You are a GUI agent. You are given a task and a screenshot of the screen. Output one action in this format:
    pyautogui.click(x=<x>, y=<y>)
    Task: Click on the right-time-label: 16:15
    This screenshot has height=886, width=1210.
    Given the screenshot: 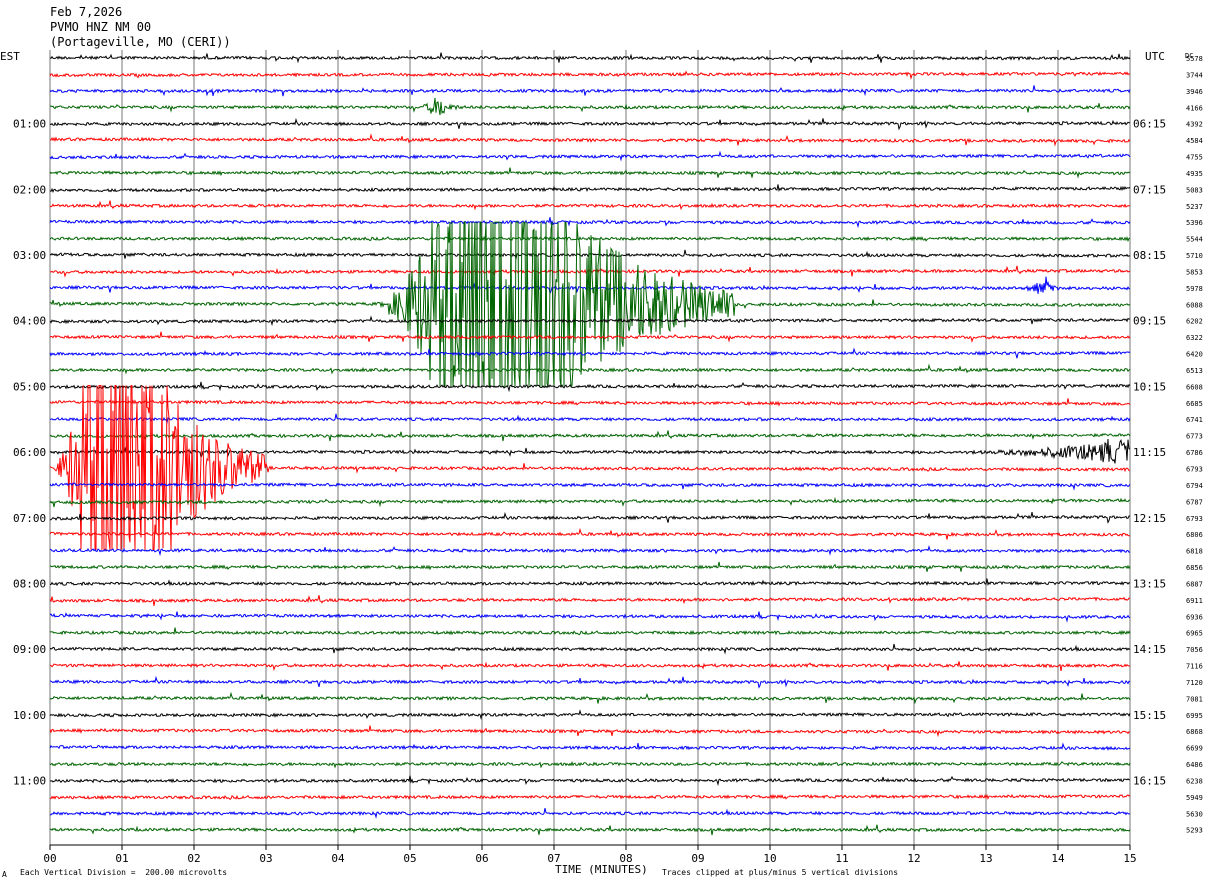 What is the action you would take?
    pyautogui.click(x=1149, y=780)
    